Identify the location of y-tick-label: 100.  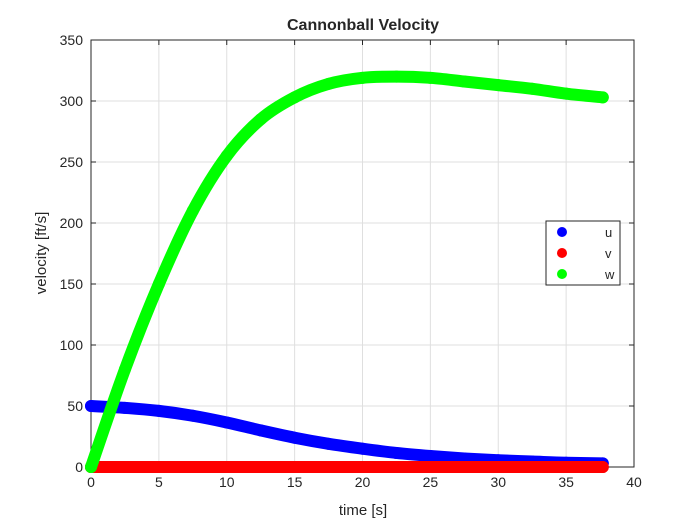
(72, 345).